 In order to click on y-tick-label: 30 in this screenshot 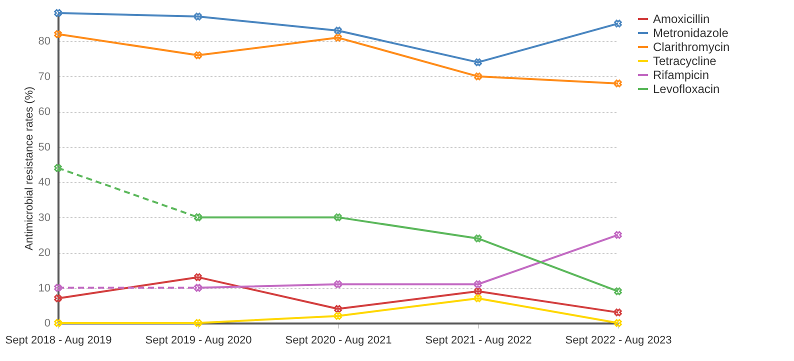, I will do `click(44, 218)`.